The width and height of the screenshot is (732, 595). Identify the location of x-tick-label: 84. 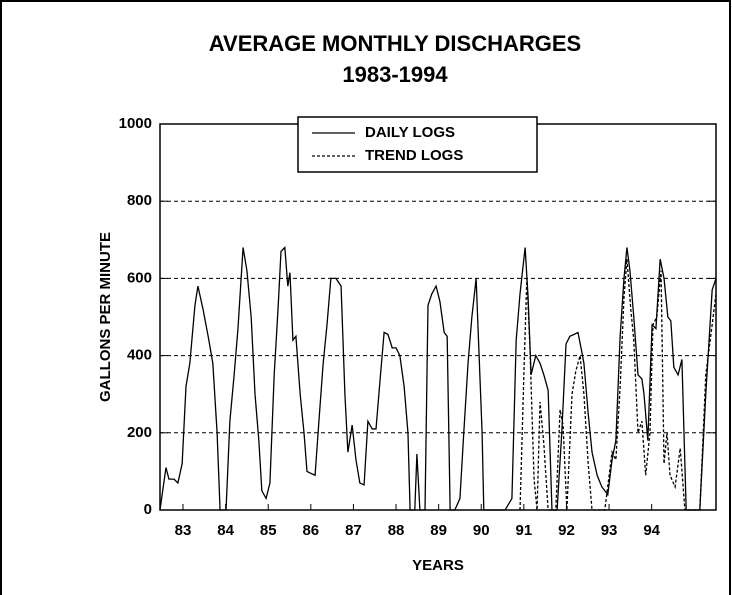
(225, 530).